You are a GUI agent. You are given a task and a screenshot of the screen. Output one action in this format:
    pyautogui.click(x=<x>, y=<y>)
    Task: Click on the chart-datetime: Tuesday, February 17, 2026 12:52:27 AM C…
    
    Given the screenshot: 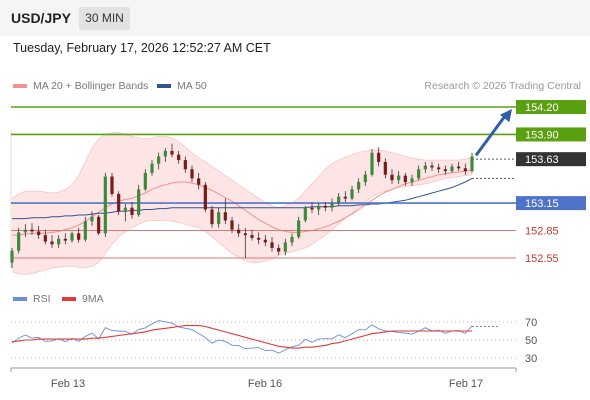 What is the action you would take?
    pyautogui.click(x=142, y=48)
    